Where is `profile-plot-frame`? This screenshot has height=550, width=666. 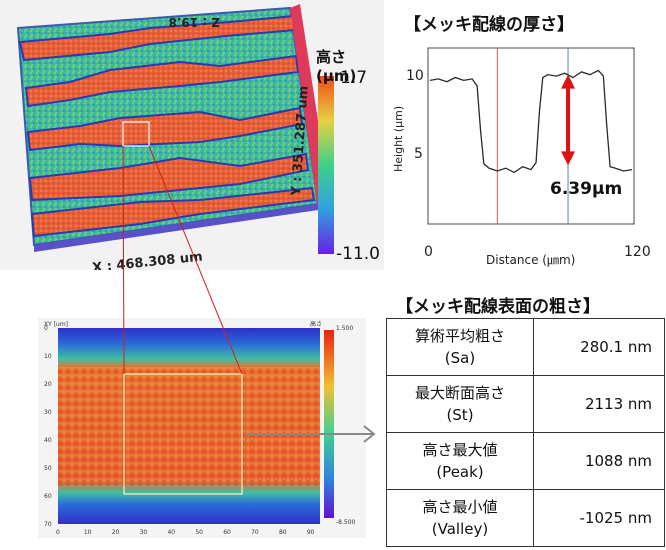
profile-plot-frame is located at coordinates (531, 136).